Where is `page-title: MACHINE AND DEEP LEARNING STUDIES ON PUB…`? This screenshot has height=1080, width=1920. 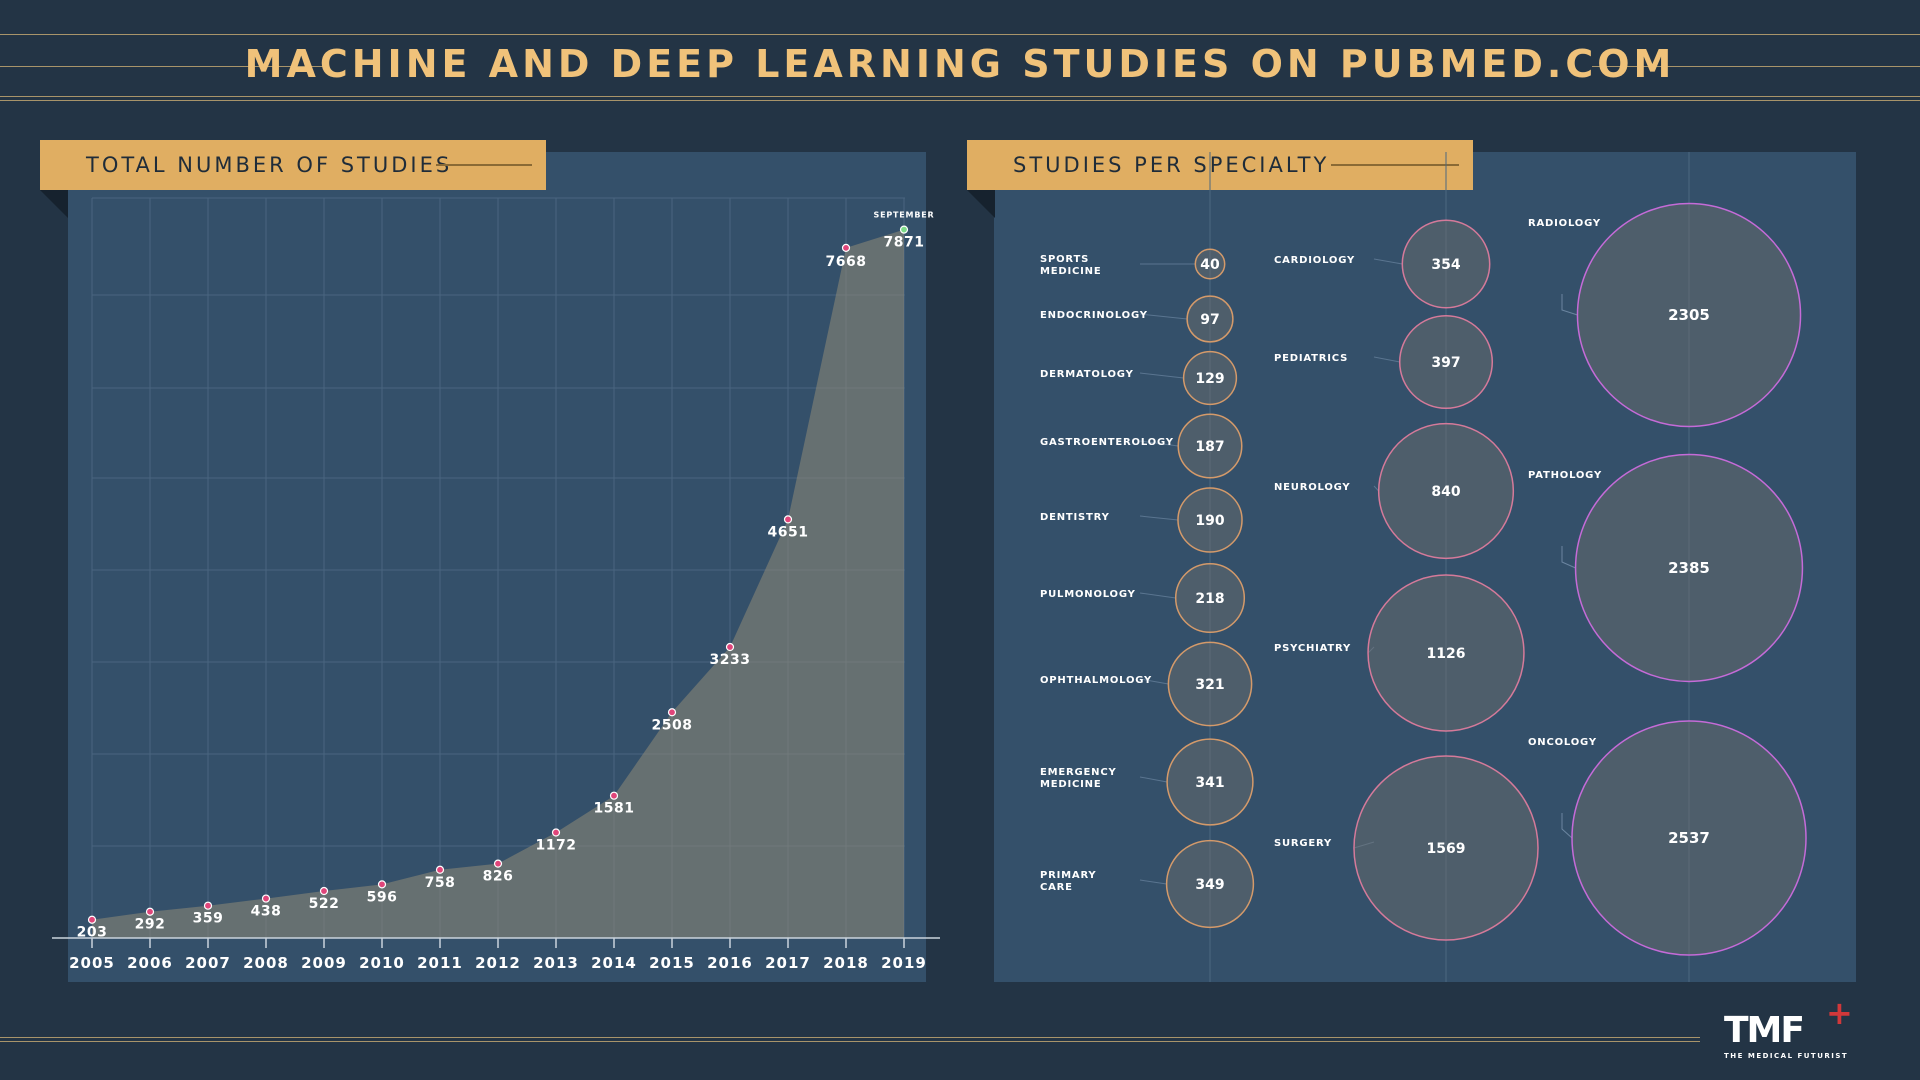 page-title: MACHINE AND DEEP LEARNING STUDIES ON PUB… is located at coordinates (960, 64).